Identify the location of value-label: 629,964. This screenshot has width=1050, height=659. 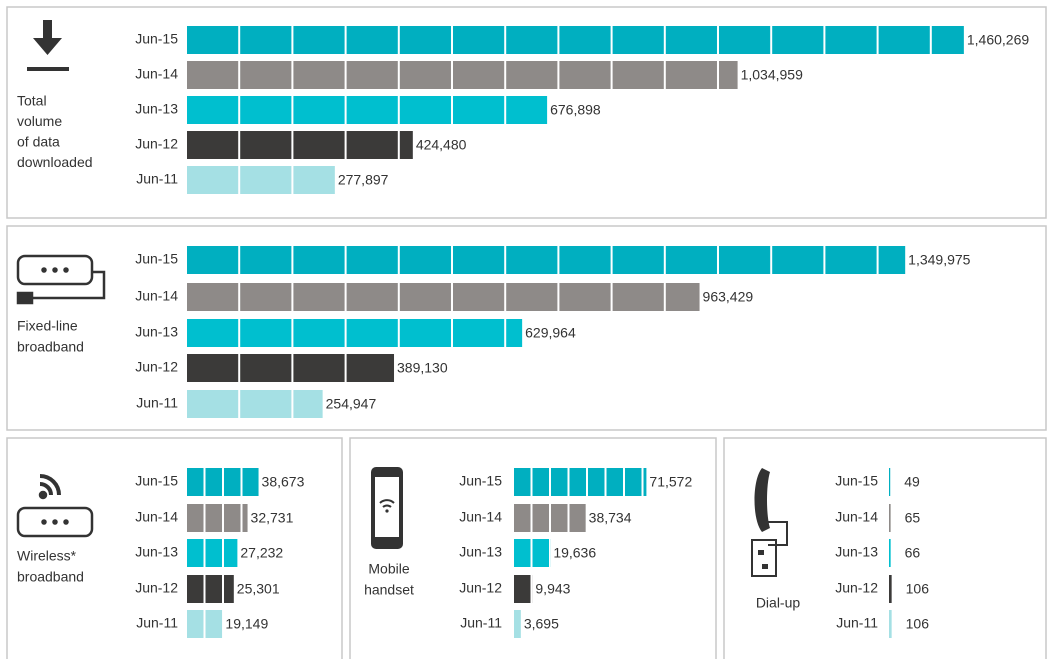
(550, 333).